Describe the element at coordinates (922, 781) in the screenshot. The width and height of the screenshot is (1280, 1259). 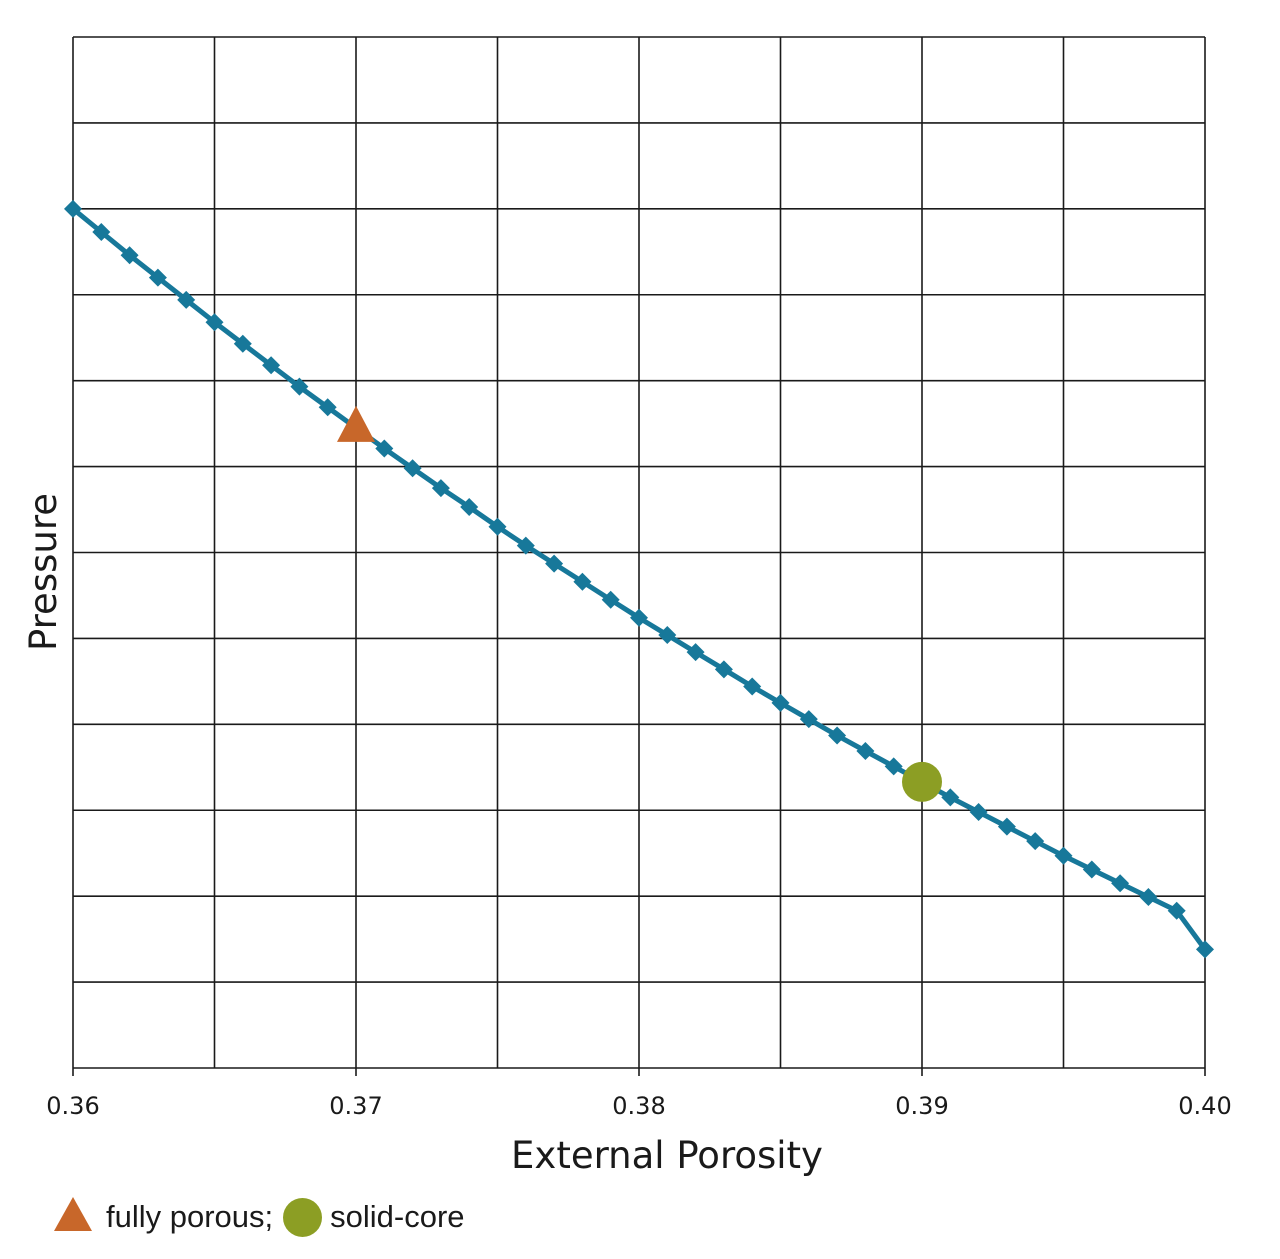
I see `solid-core-marker` at that location.